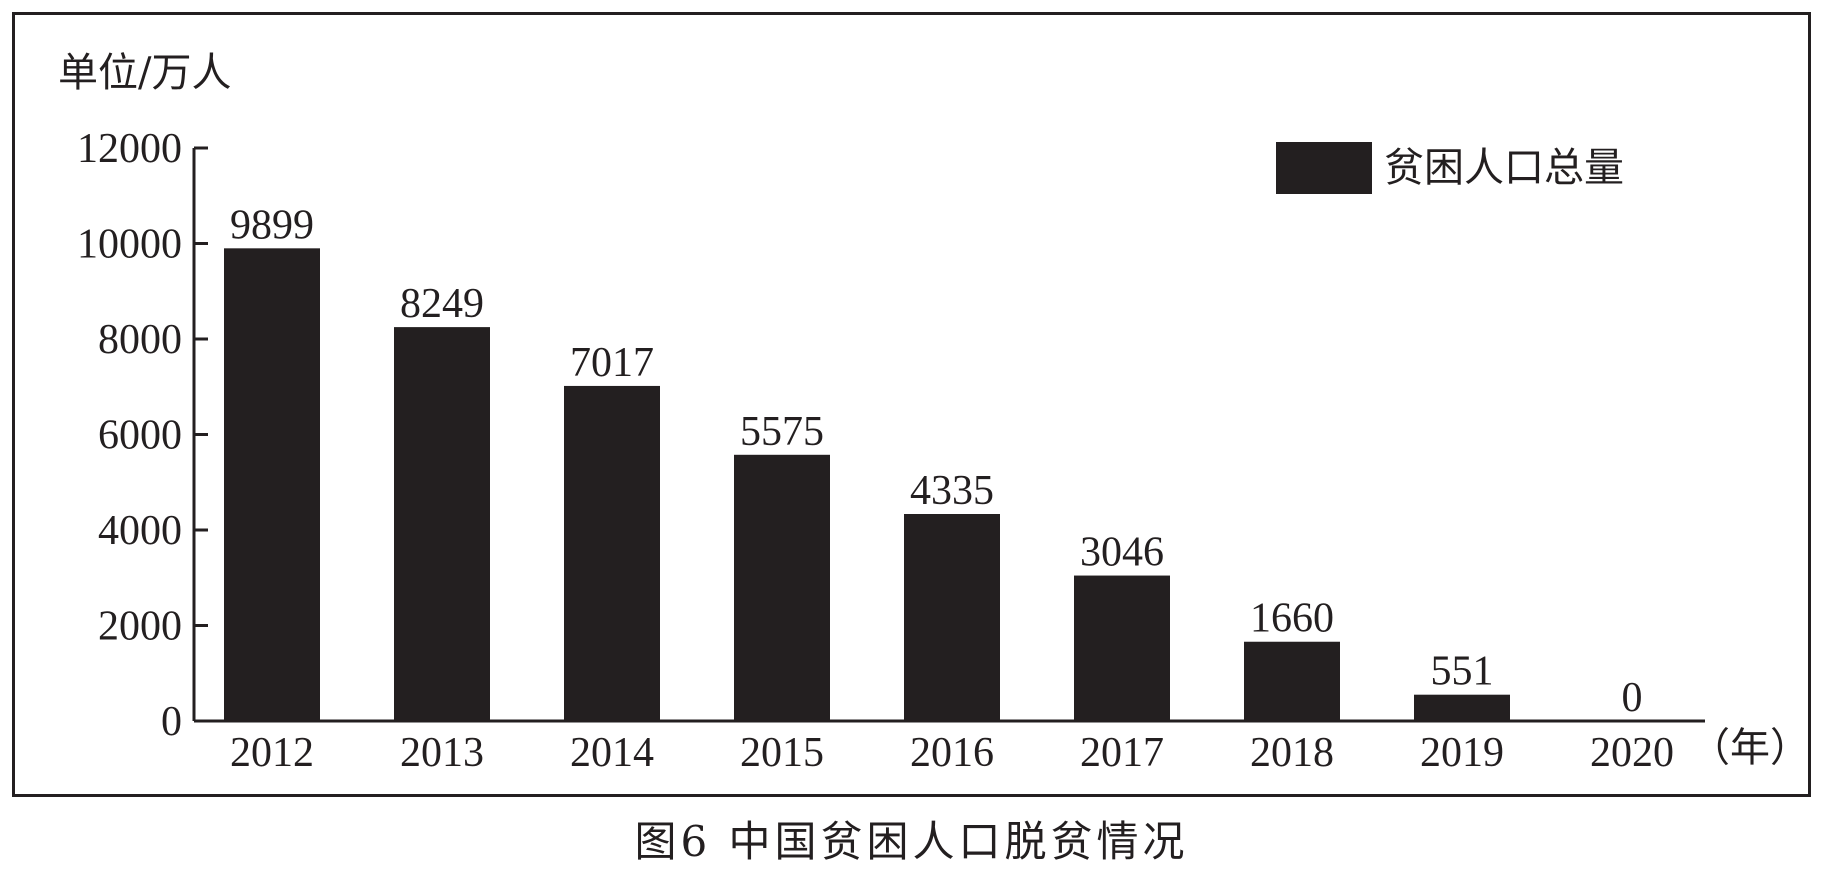 Image resolution: width=1823 pixels, height=871 pixels. Describe the element at coordinates (1632, 753) in the screenshot. I see `x-tick-label: 2020` at that location.